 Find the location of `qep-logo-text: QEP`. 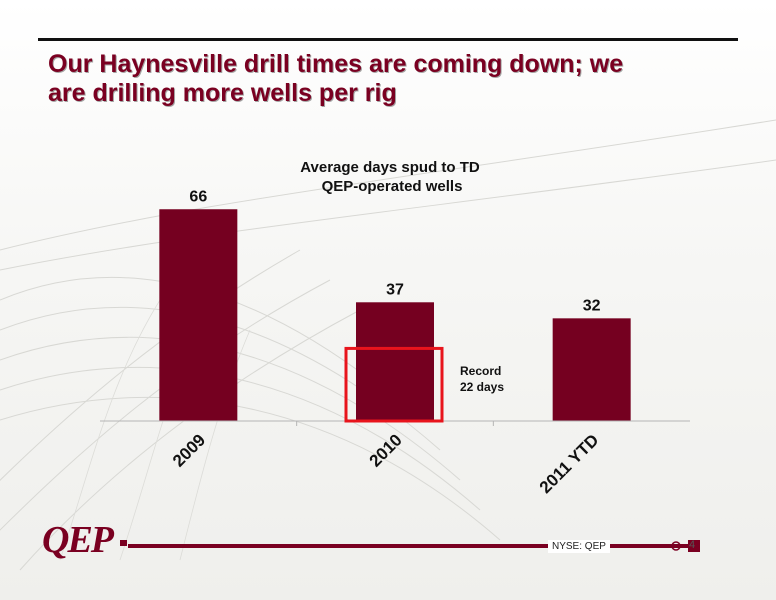

qep-logo-text: QEP is located at coordinates (78, 540).